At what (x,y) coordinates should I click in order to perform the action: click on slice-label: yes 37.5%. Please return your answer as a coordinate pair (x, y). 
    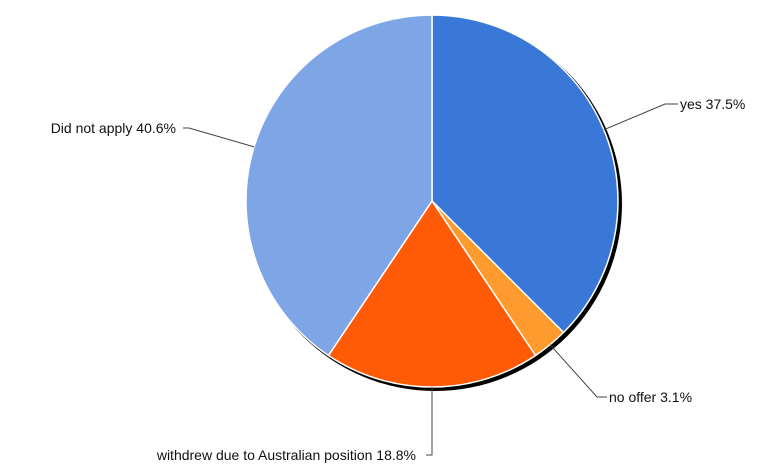
    Looking at the image, I should click on (712, 104).